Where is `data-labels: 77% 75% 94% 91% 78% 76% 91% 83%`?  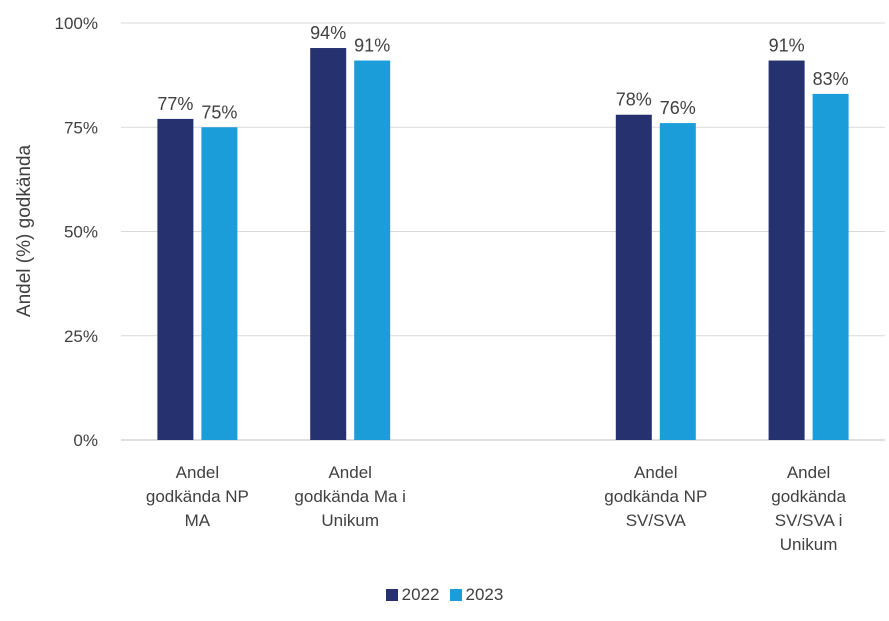 data-labels: 77% 75% 94% 91% 78% 76% 91% 83% is located at coordinates (502, 72).